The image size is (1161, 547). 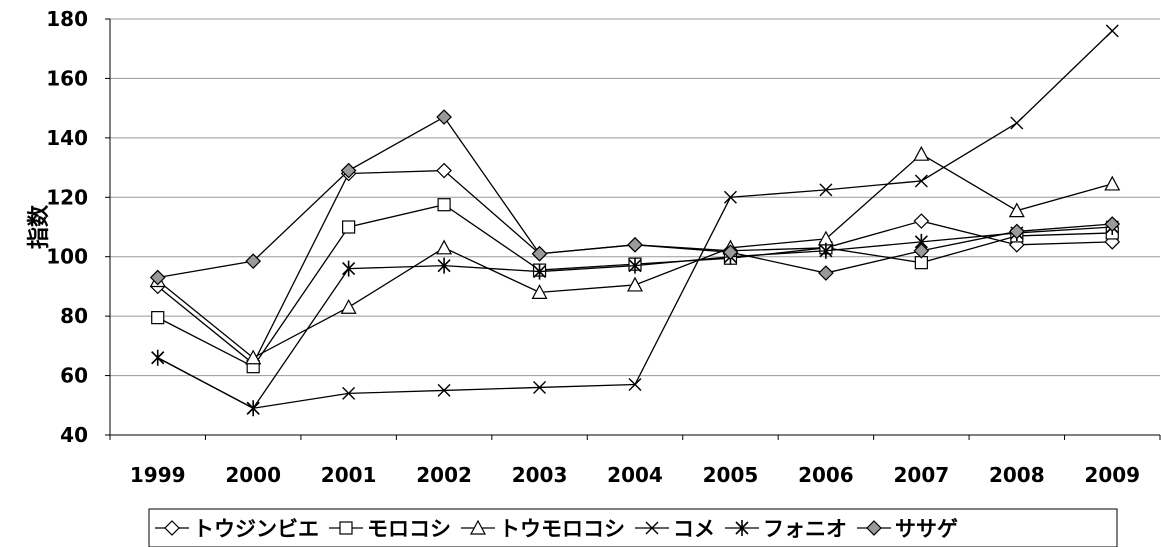 I want to click on x-tick-label: 2002, so click(x=444, y=475).